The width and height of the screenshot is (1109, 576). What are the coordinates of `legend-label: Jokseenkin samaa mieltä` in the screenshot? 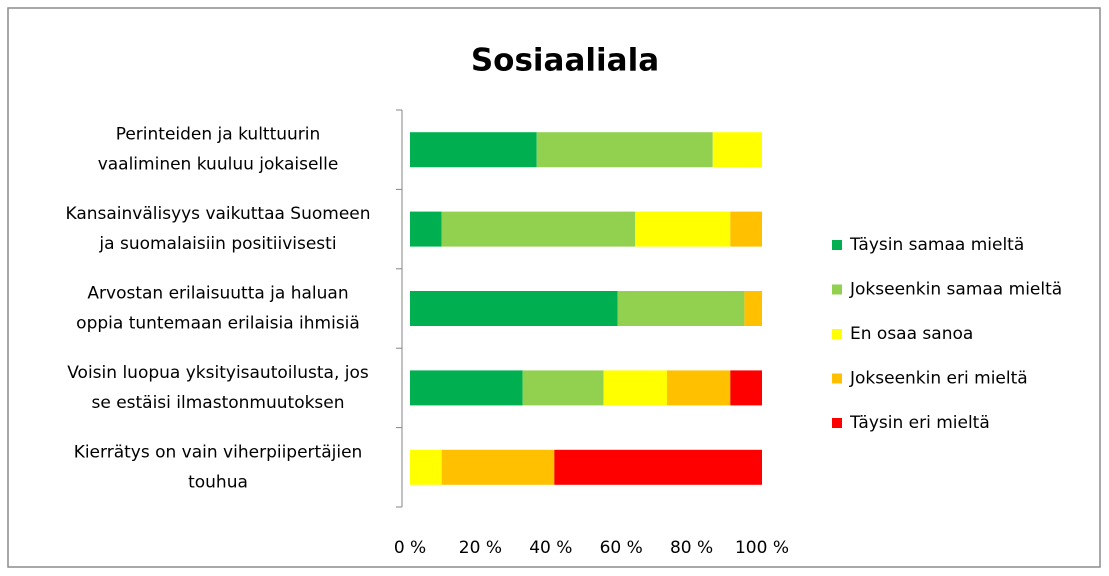 It's located at (955, 290).